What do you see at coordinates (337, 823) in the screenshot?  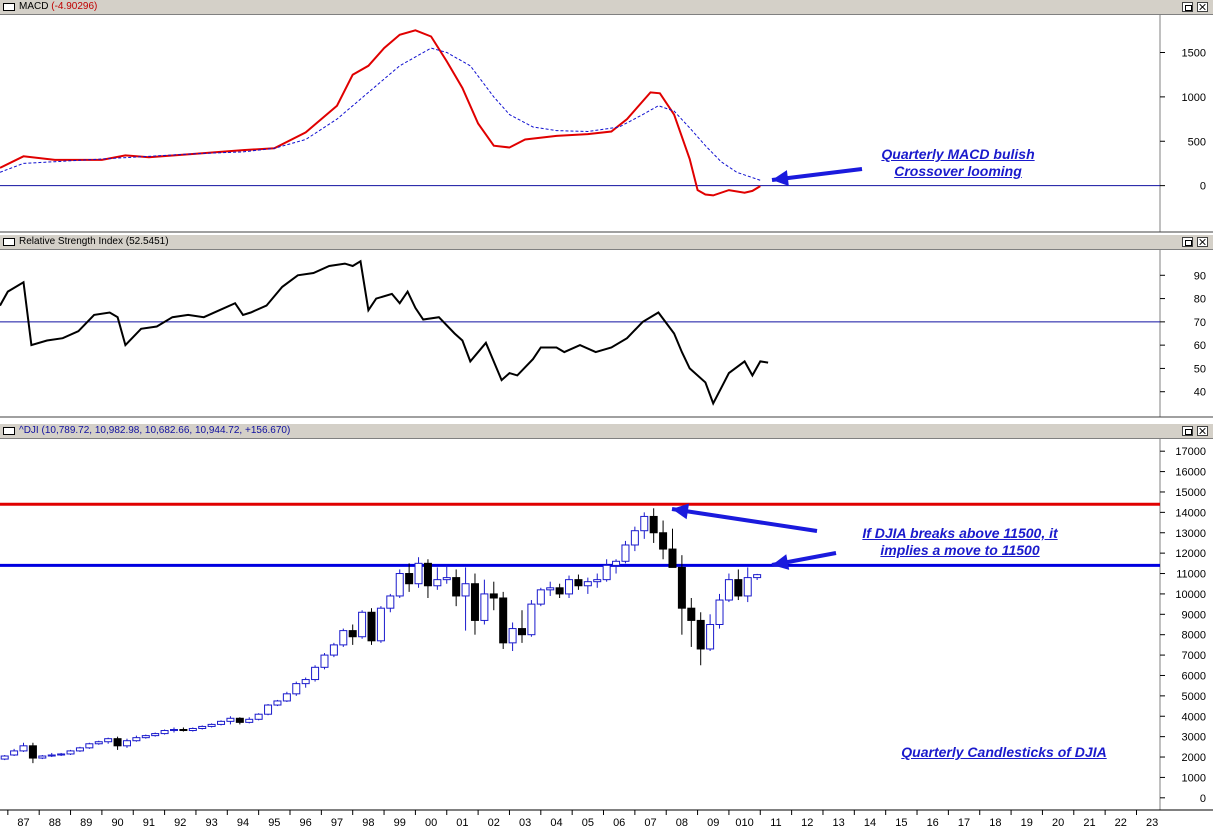 I see `x-tick-label: 97` at bounding box center [337, 823].